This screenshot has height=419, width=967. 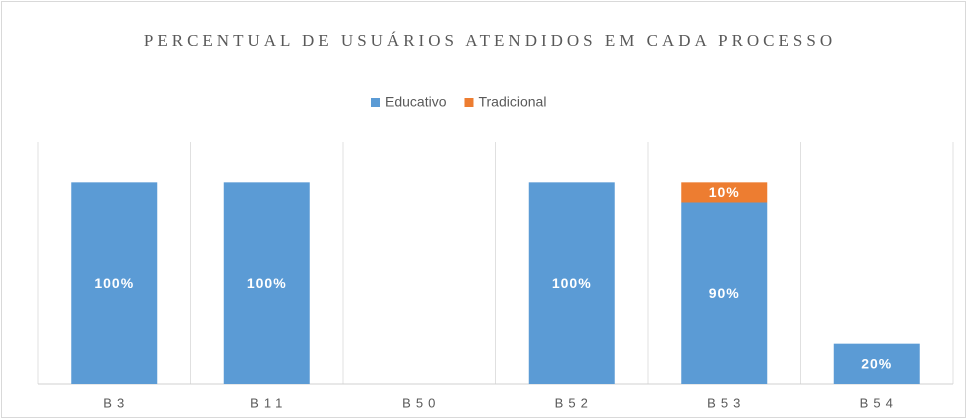 What do you see at coordinates (421, 402) in the screenshot?
I see `x-tick-label: B50` at bounding box center [421, 402].